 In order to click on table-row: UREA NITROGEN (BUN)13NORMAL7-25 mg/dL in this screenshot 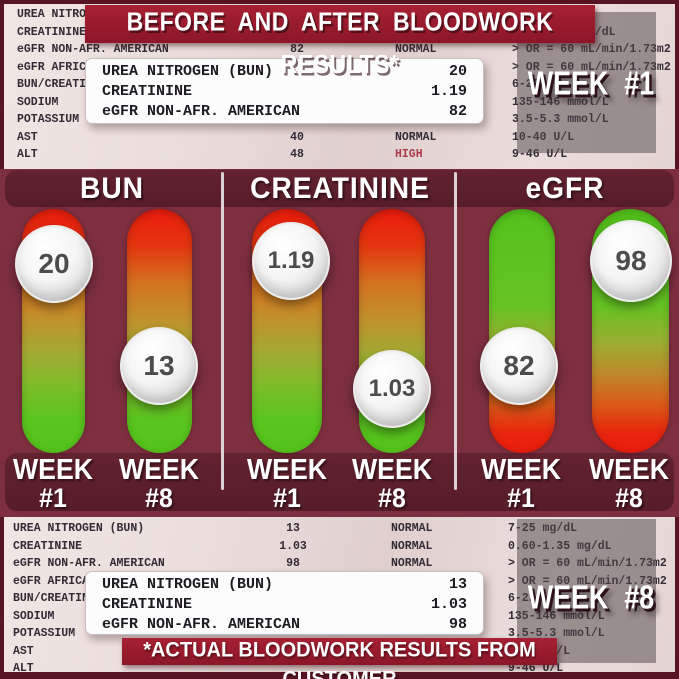, I will do `click(345, 529)`.